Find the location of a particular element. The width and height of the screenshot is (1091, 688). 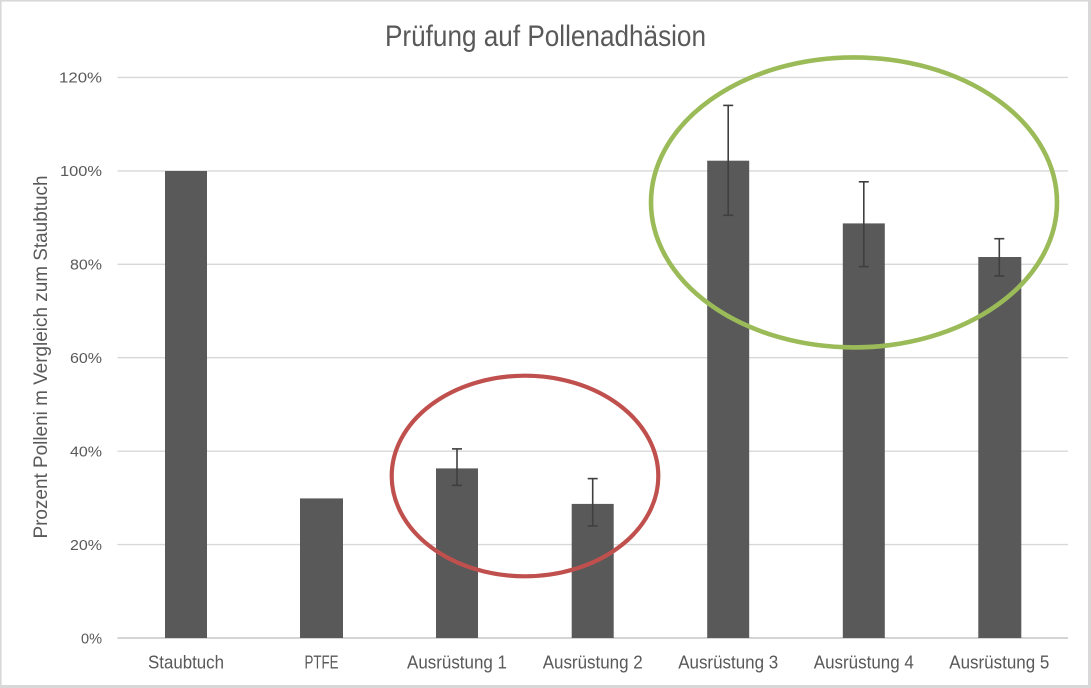

svg-text: Ausrüstung 3 is located at coordinates (728, 663).